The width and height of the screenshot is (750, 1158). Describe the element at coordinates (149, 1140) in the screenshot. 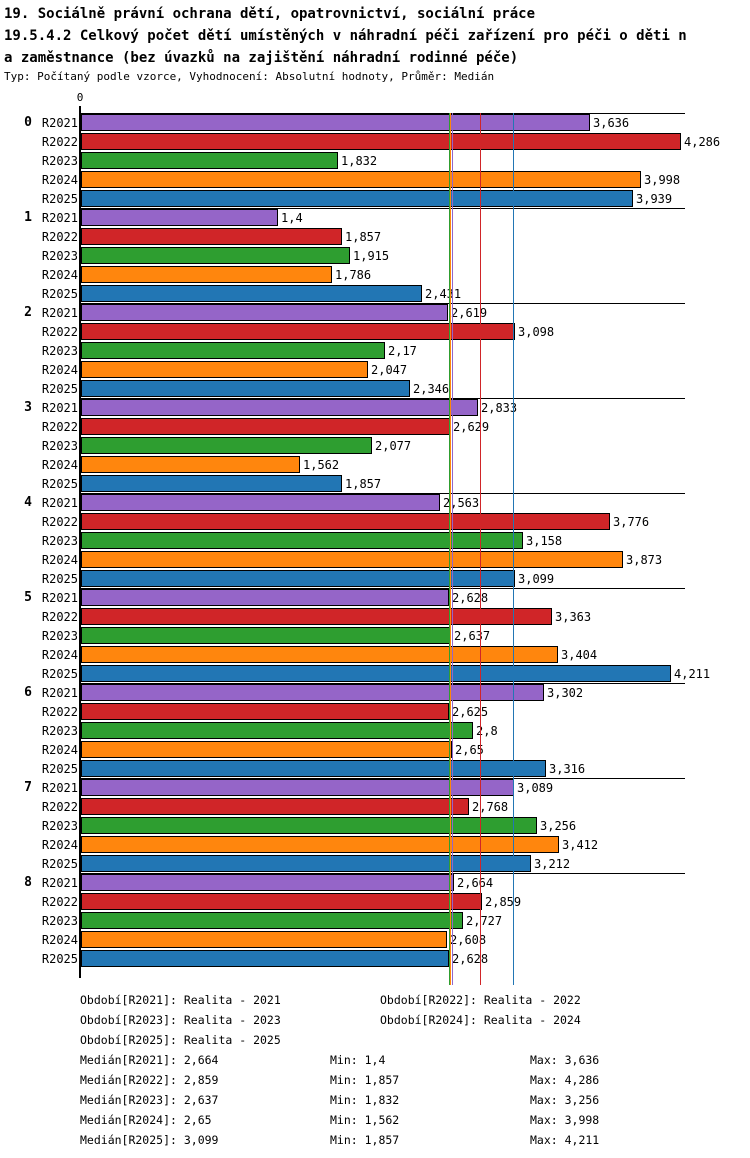

I see `legend-median-entry: Medián[R2025]: 3,099` at that location.